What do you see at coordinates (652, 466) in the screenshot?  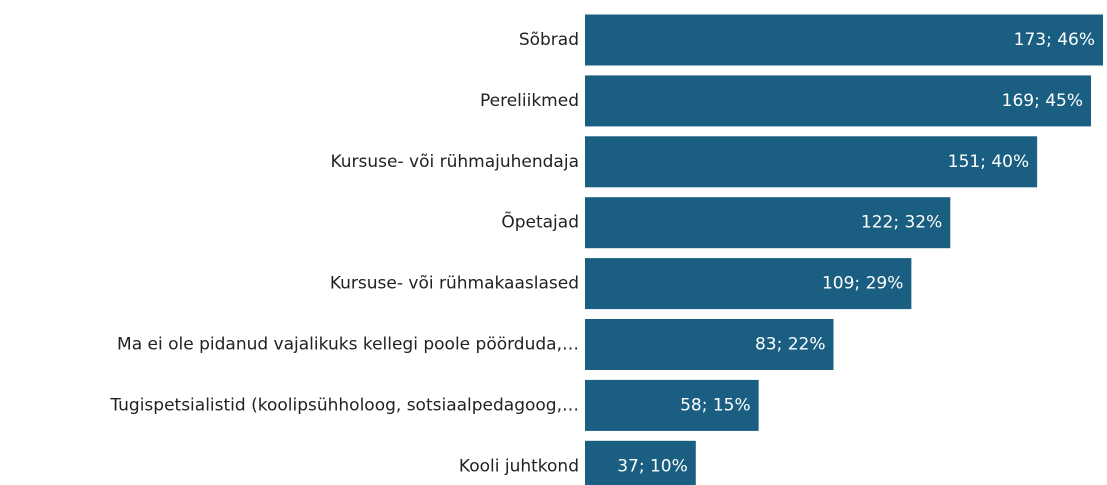 I see `value-label: 37; 10%` at bounding box center [652, 466].